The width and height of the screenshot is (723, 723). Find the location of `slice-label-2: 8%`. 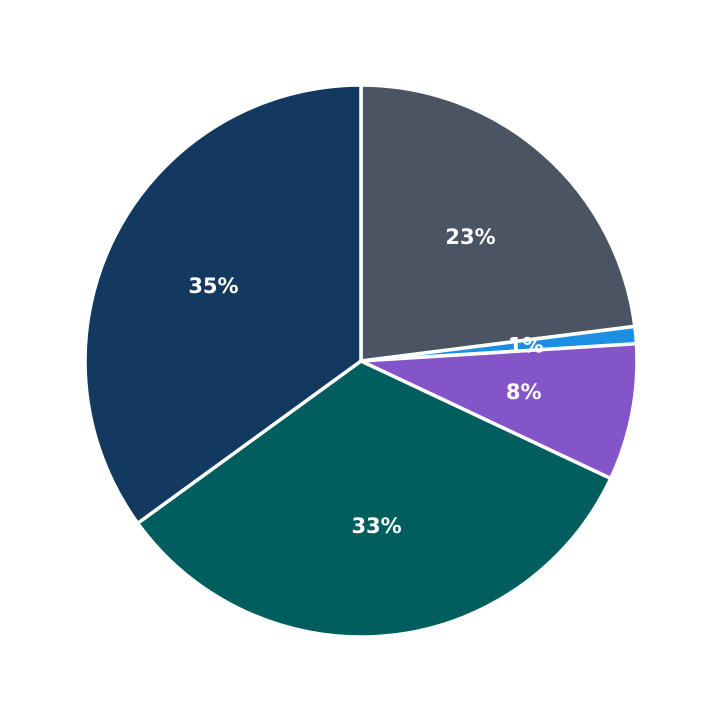

slice-label-2: 8% is located at coordinates (524, 392).